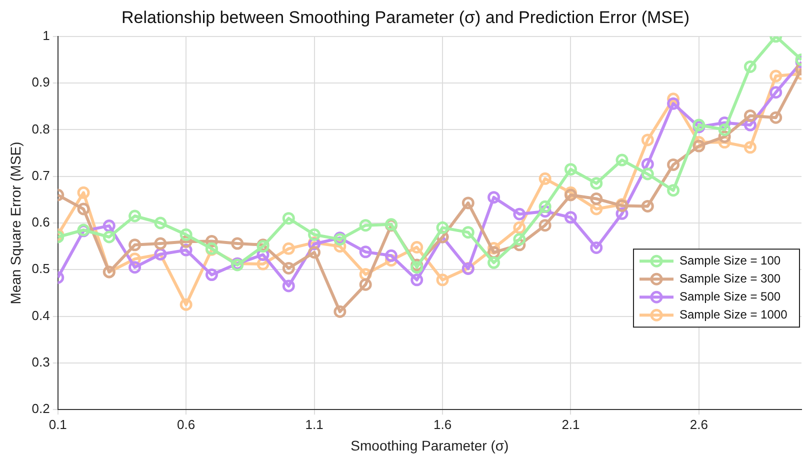 Image resolution: width=809 pixels, height=459 pixels. I want to click on y-tick-label: 0.8, so click(41, 128).